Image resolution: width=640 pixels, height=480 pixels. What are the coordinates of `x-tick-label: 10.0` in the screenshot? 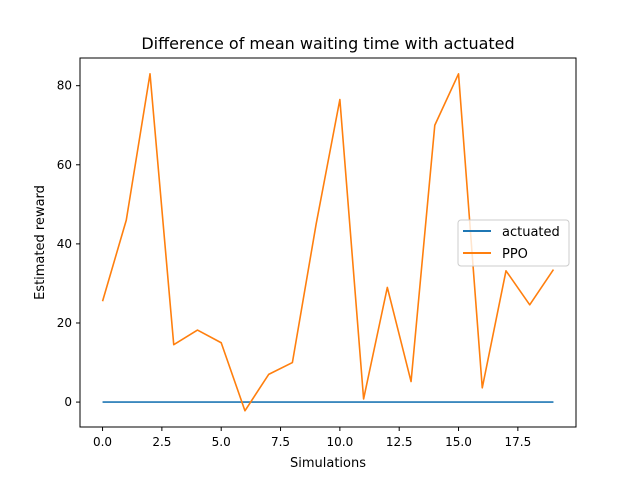 It's located at (340, 442).